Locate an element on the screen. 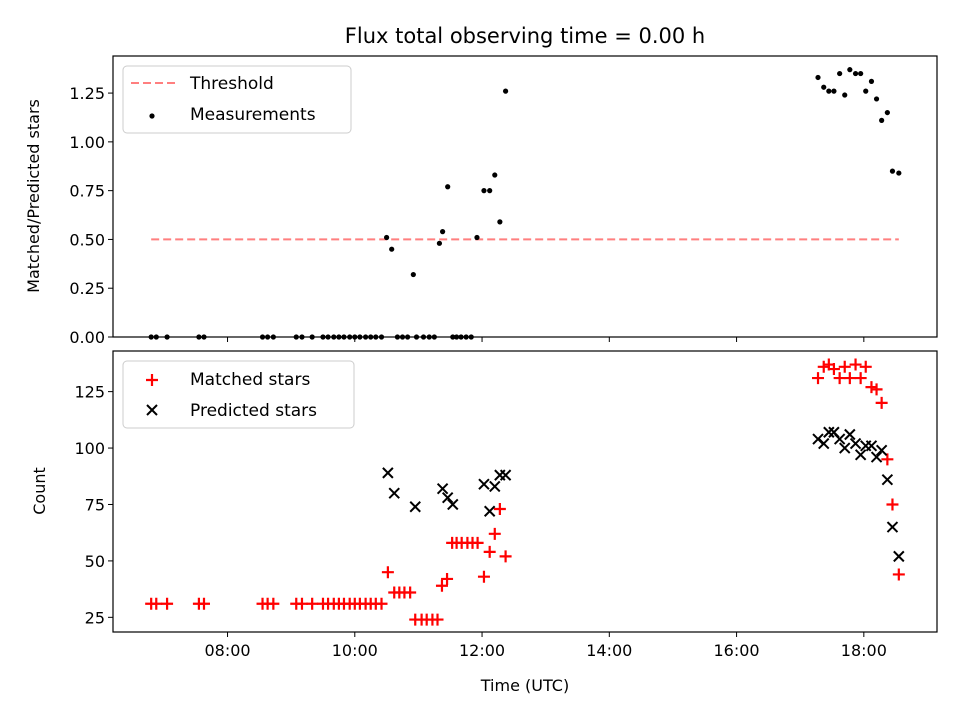 The image size is (960, 720). bottom-x-tick-label: 12:00 is located at coordinates (482, 650).